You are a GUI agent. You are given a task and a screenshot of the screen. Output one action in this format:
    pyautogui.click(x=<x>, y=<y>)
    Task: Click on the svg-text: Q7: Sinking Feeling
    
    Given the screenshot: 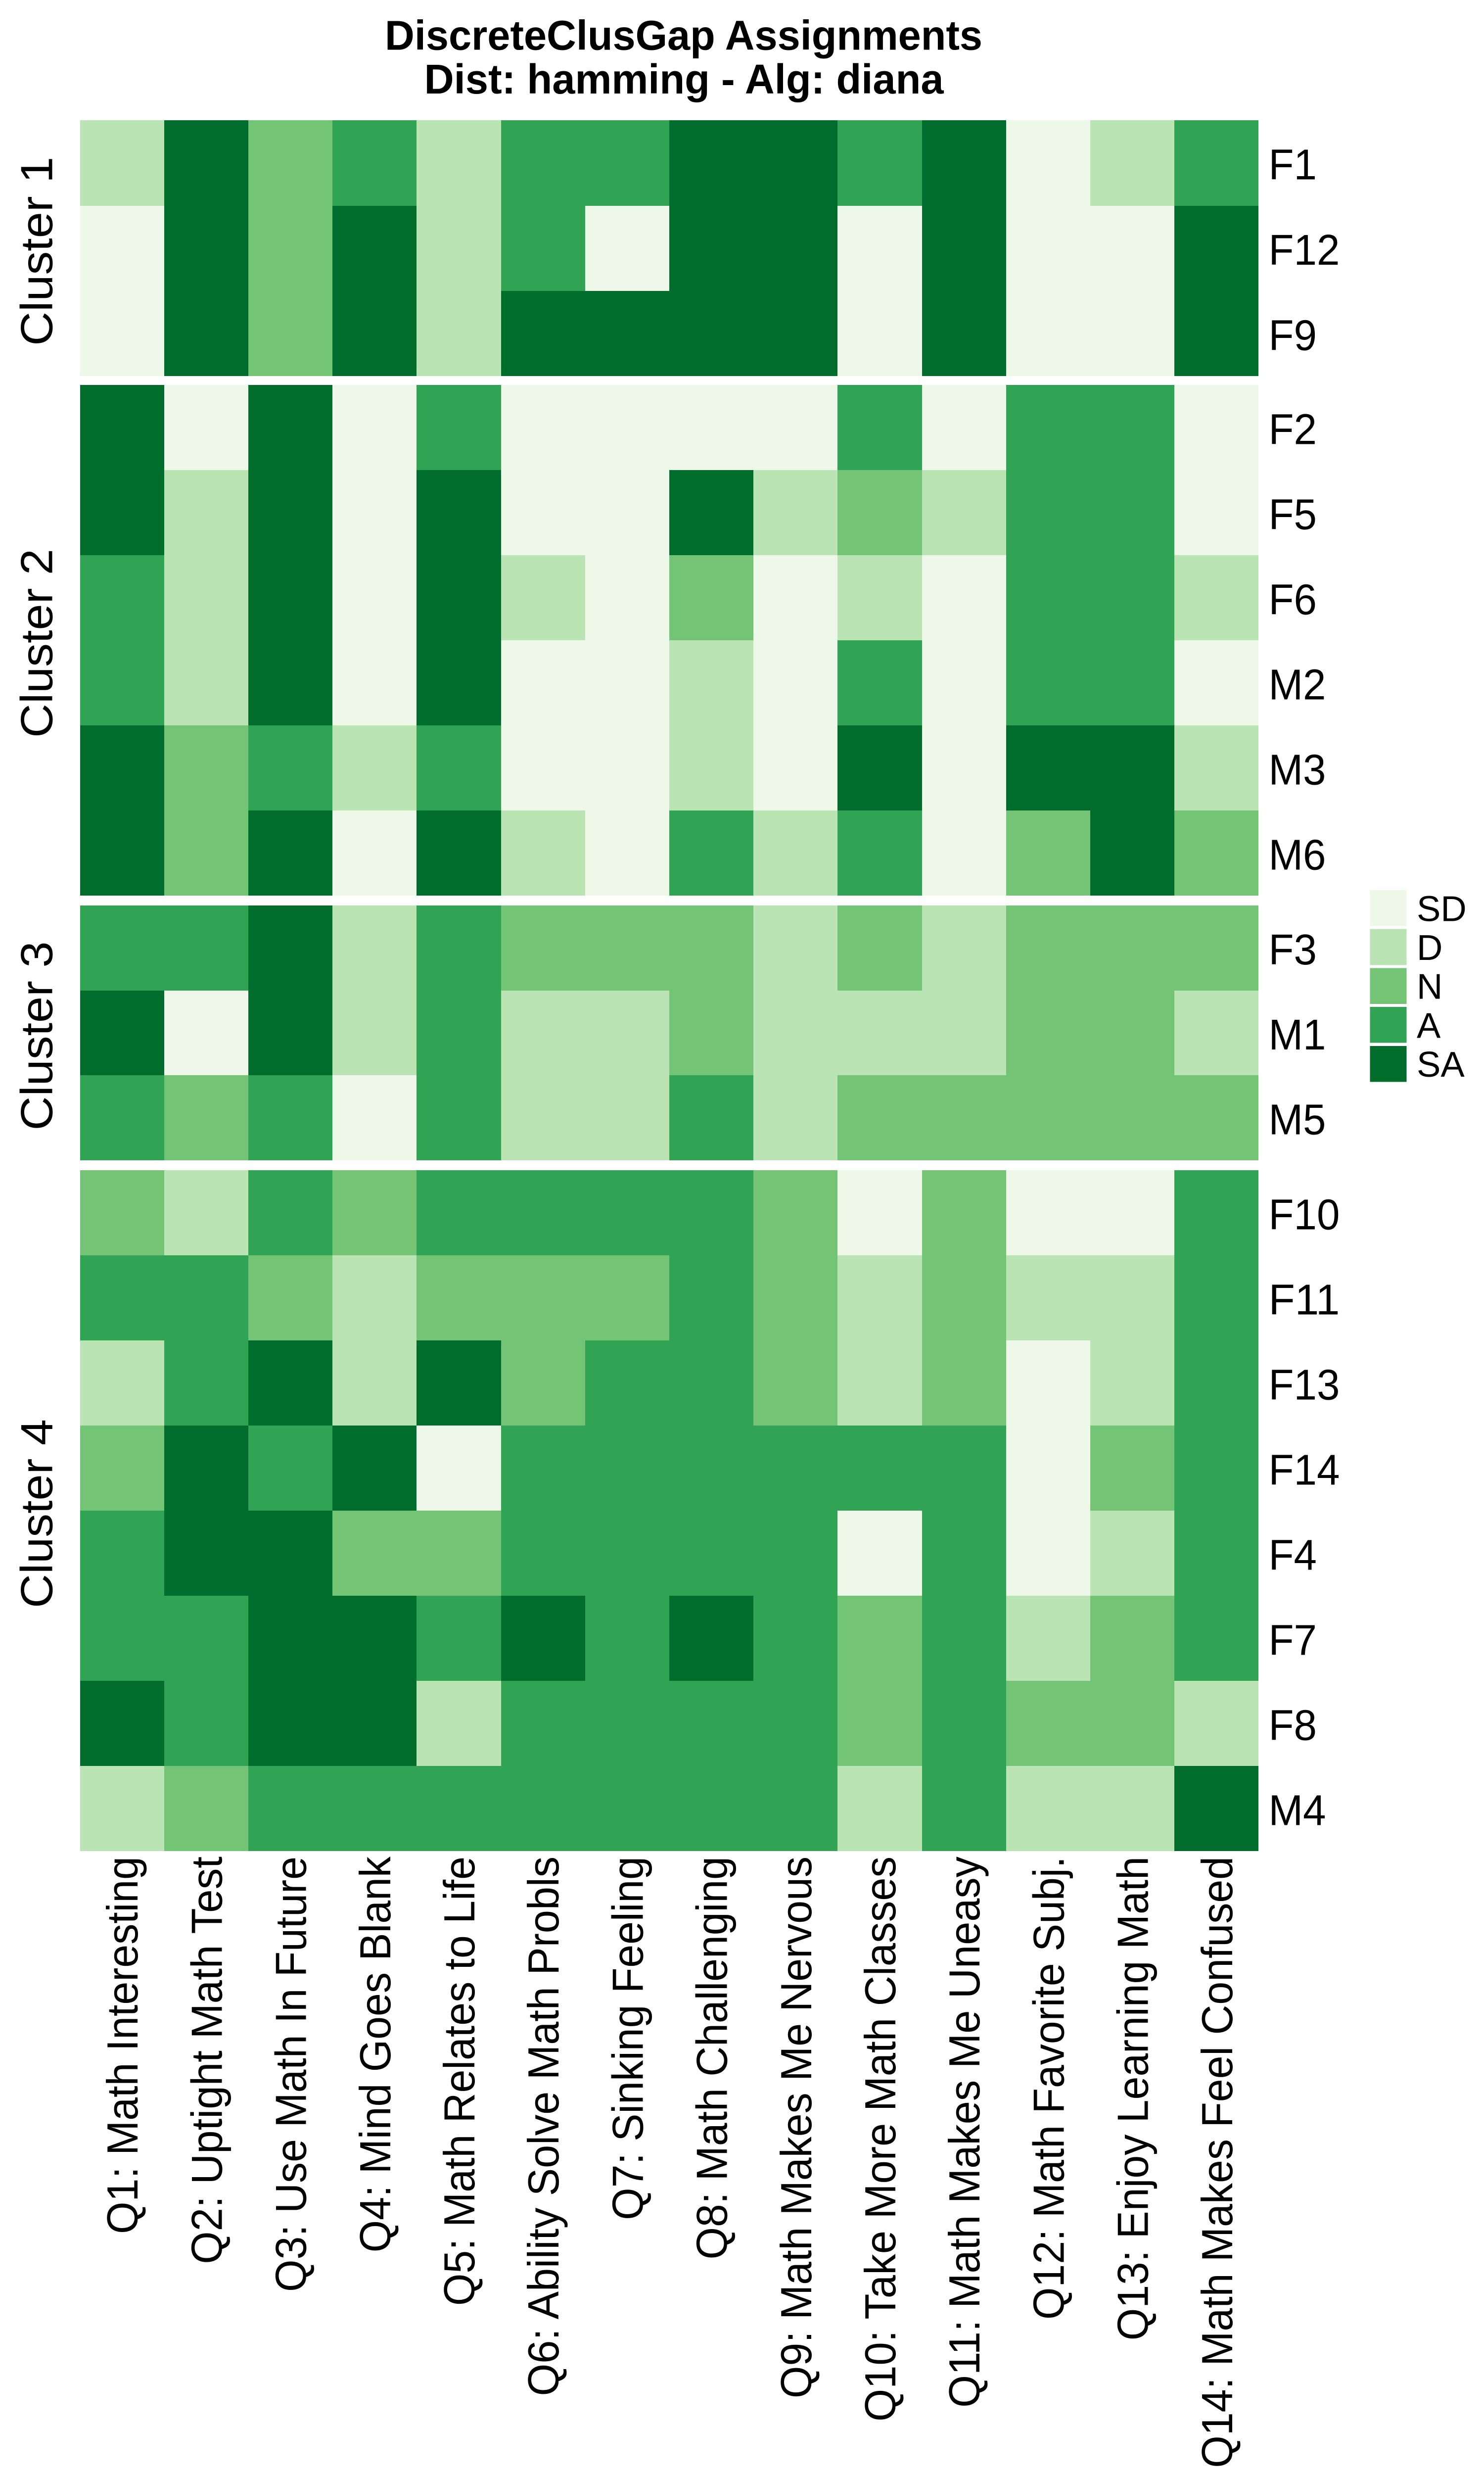 What is the action you would take?
    pyautogui.click(x=627, y=2038)
    